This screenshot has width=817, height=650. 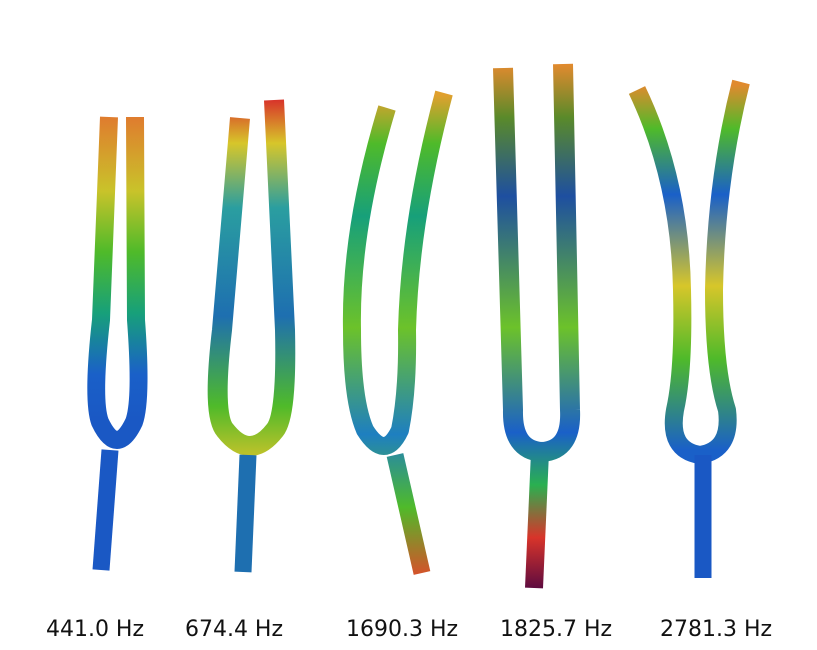 What do you see at coordinates (716, 629) in the screenshot?
I see `frequency-label: 2781.3 Hz` at bounding box center [716, 629].